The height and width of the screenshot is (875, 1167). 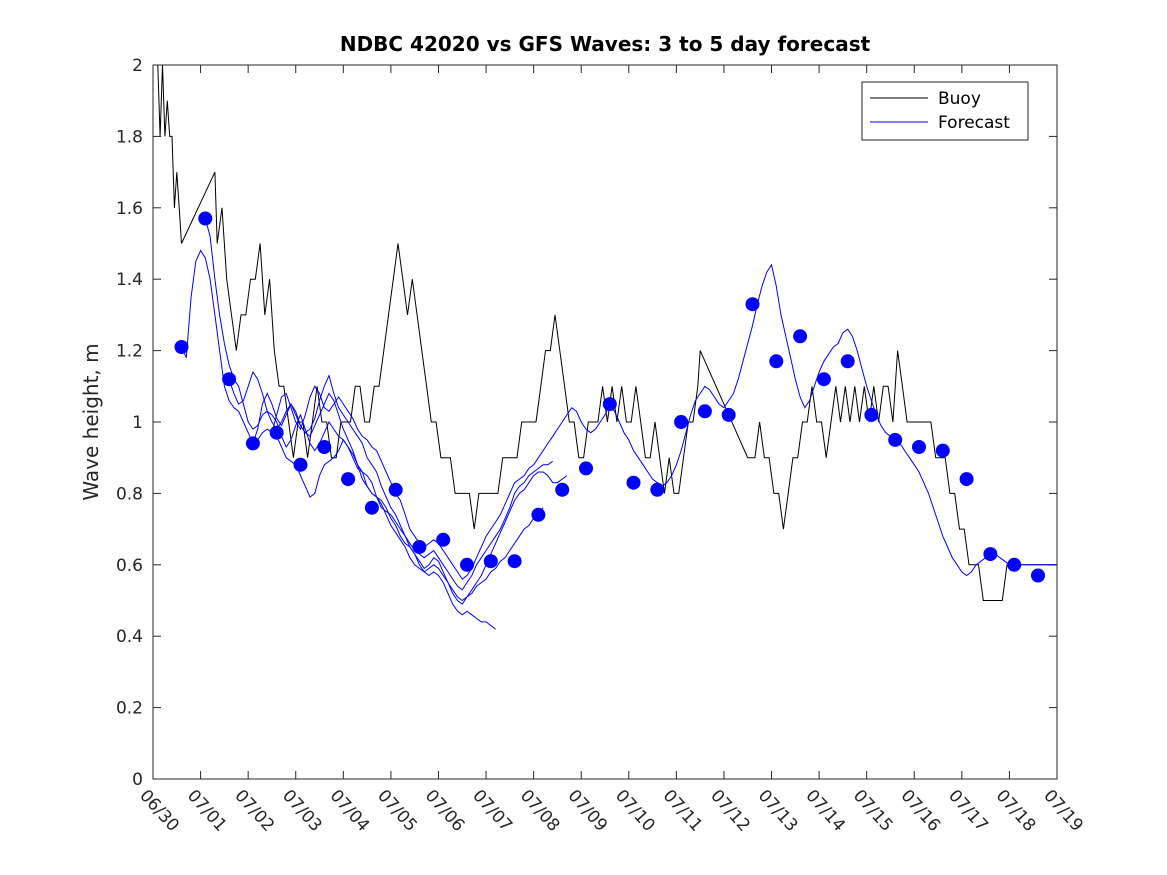 What do you see at coordinates (129, 137) in the screenshot?
I see `y-tick-label: 1.8` at bounding box center [129, 137].